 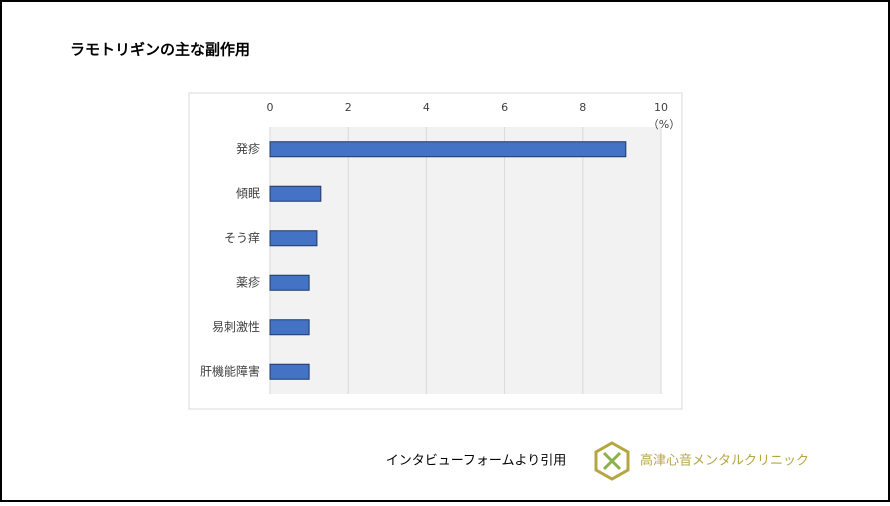 What do you see at coordinates (504, 107) in the screenshot?
I see `x-tick-label: 6` at bounding box center [504, 107].